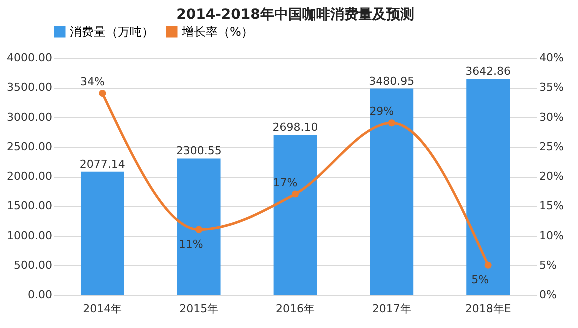  I want to click on y-tick-label: 2500.00, so click(29, 147).